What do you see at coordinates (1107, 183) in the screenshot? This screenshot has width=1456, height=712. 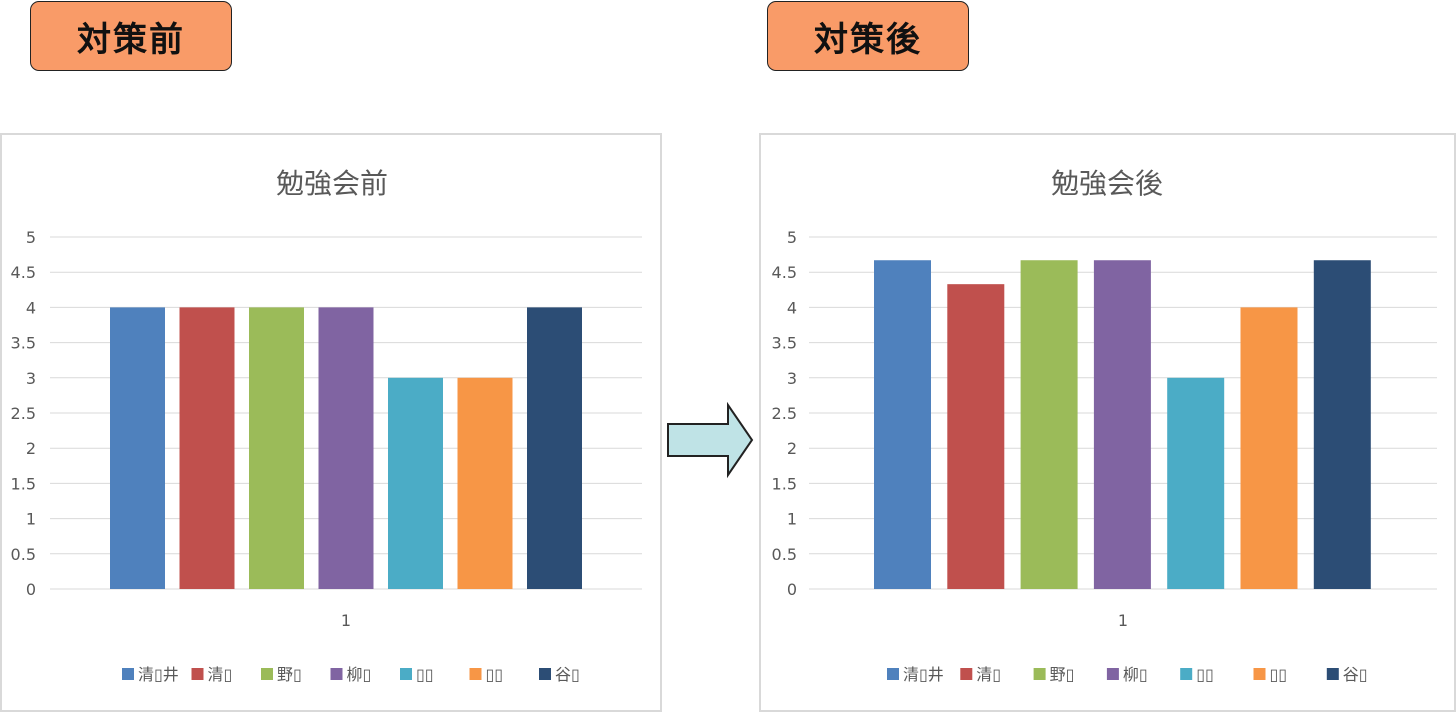 I see `chart-title: 勉強会後` at bounding box center [1107, 183].